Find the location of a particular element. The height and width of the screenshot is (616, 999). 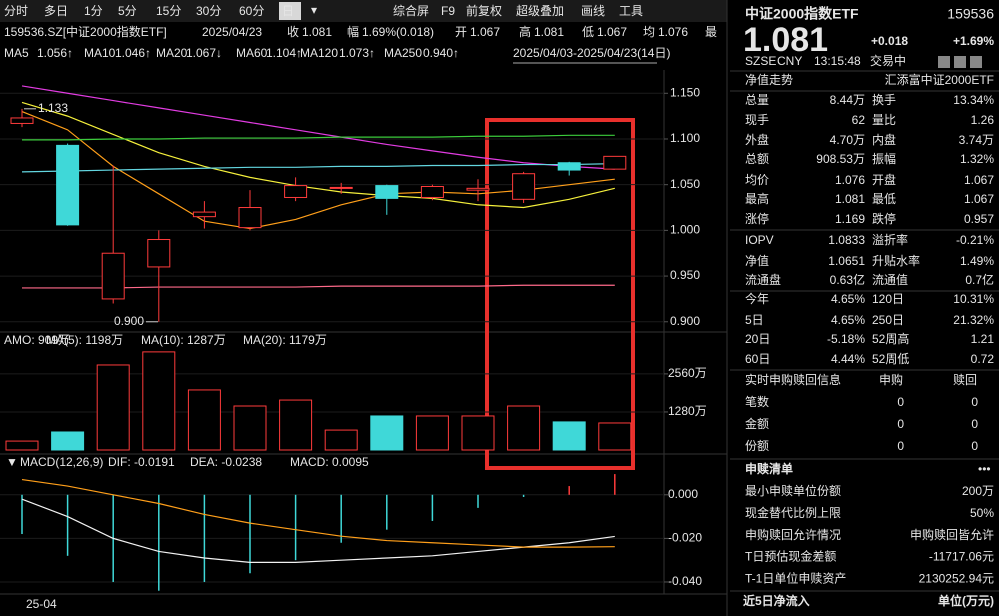

nav-title: 净值走势 is located at coordinates (769, 79).